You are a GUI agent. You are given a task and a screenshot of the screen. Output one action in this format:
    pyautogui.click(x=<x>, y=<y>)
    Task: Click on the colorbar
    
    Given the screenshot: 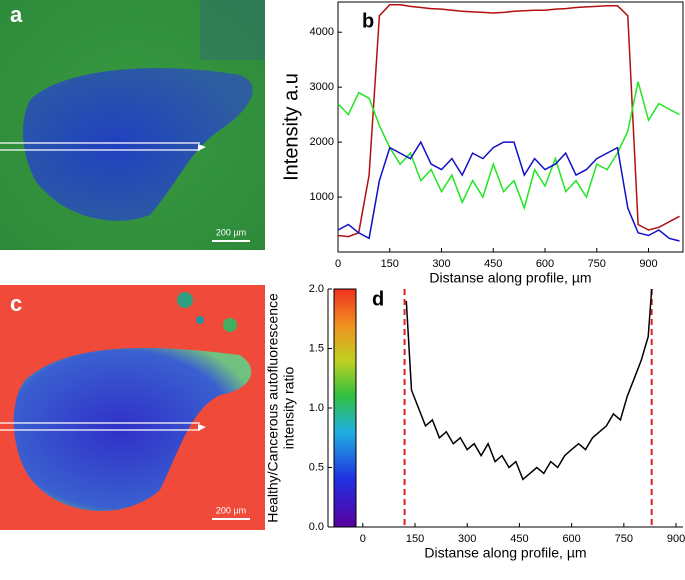 What is the action you would take?
    pyautogui.click(x=345, y=408)
    